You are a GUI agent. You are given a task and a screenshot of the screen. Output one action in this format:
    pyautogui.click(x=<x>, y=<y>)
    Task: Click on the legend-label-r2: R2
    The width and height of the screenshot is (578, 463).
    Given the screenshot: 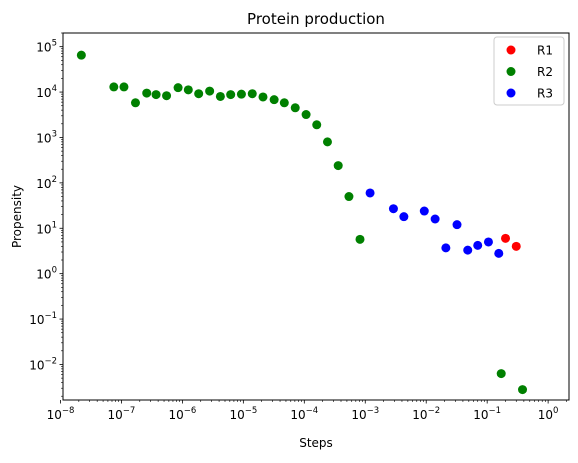 What is the action you would take?
    pyautogui.click(x=545, y=72)
    